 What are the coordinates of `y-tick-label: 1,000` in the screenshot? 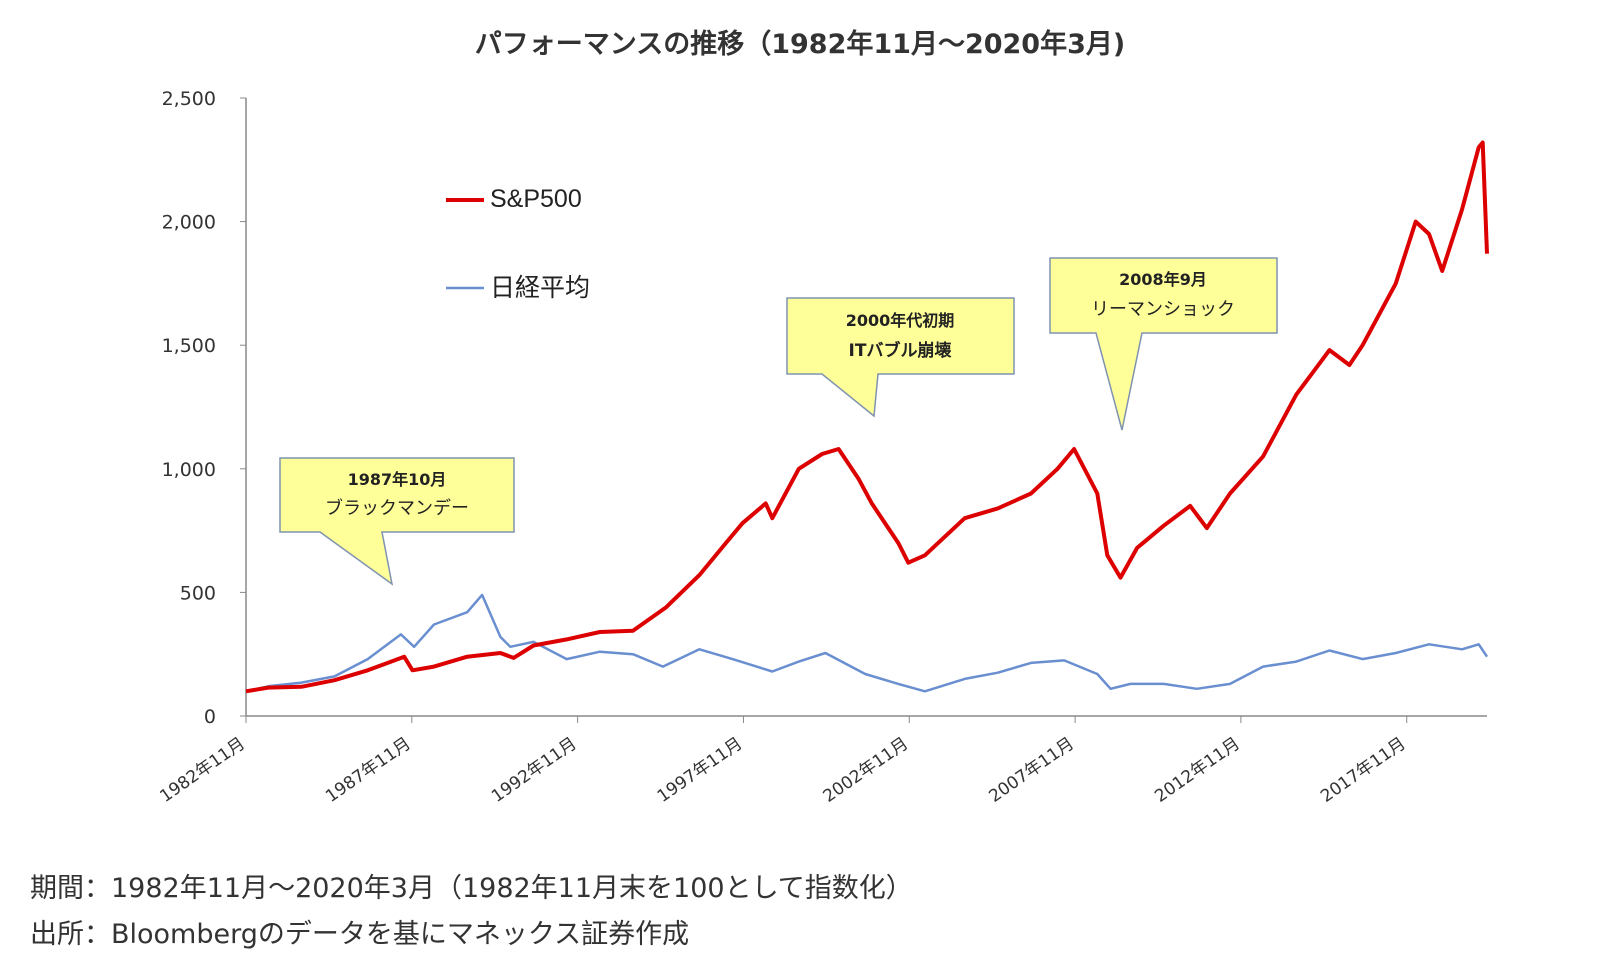 It's located at (189, 470).